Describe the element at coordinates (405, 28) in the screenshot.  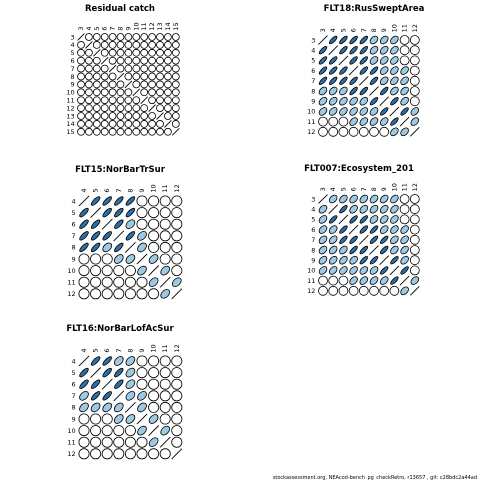
I see `col-tick-label: 11` at that location.